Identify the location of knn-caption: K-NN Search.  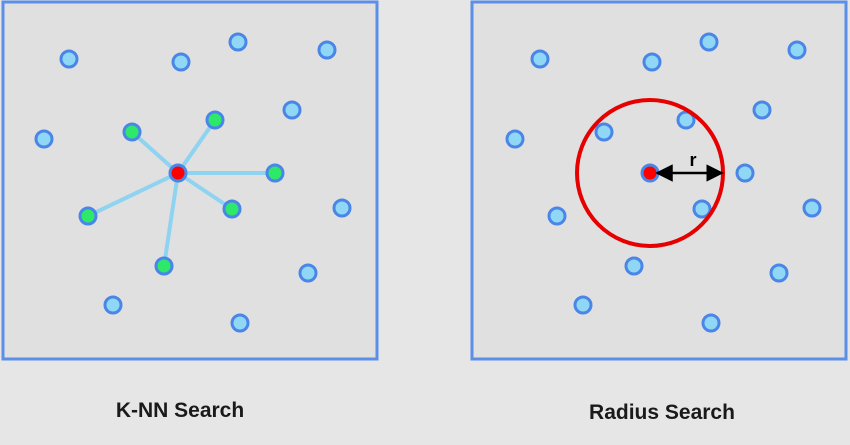
(180, 410).